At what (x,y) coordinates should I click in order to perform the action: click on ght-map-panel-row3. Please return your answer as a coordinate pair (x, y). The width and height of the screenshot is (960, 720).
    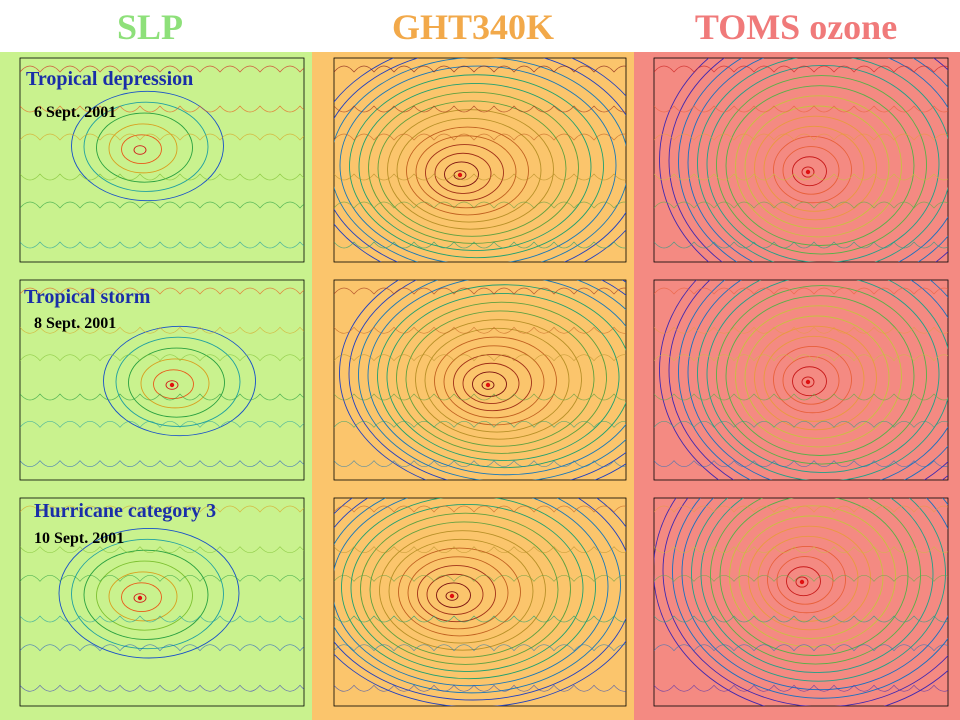
    Looking at the image, I should click on (474, 605).